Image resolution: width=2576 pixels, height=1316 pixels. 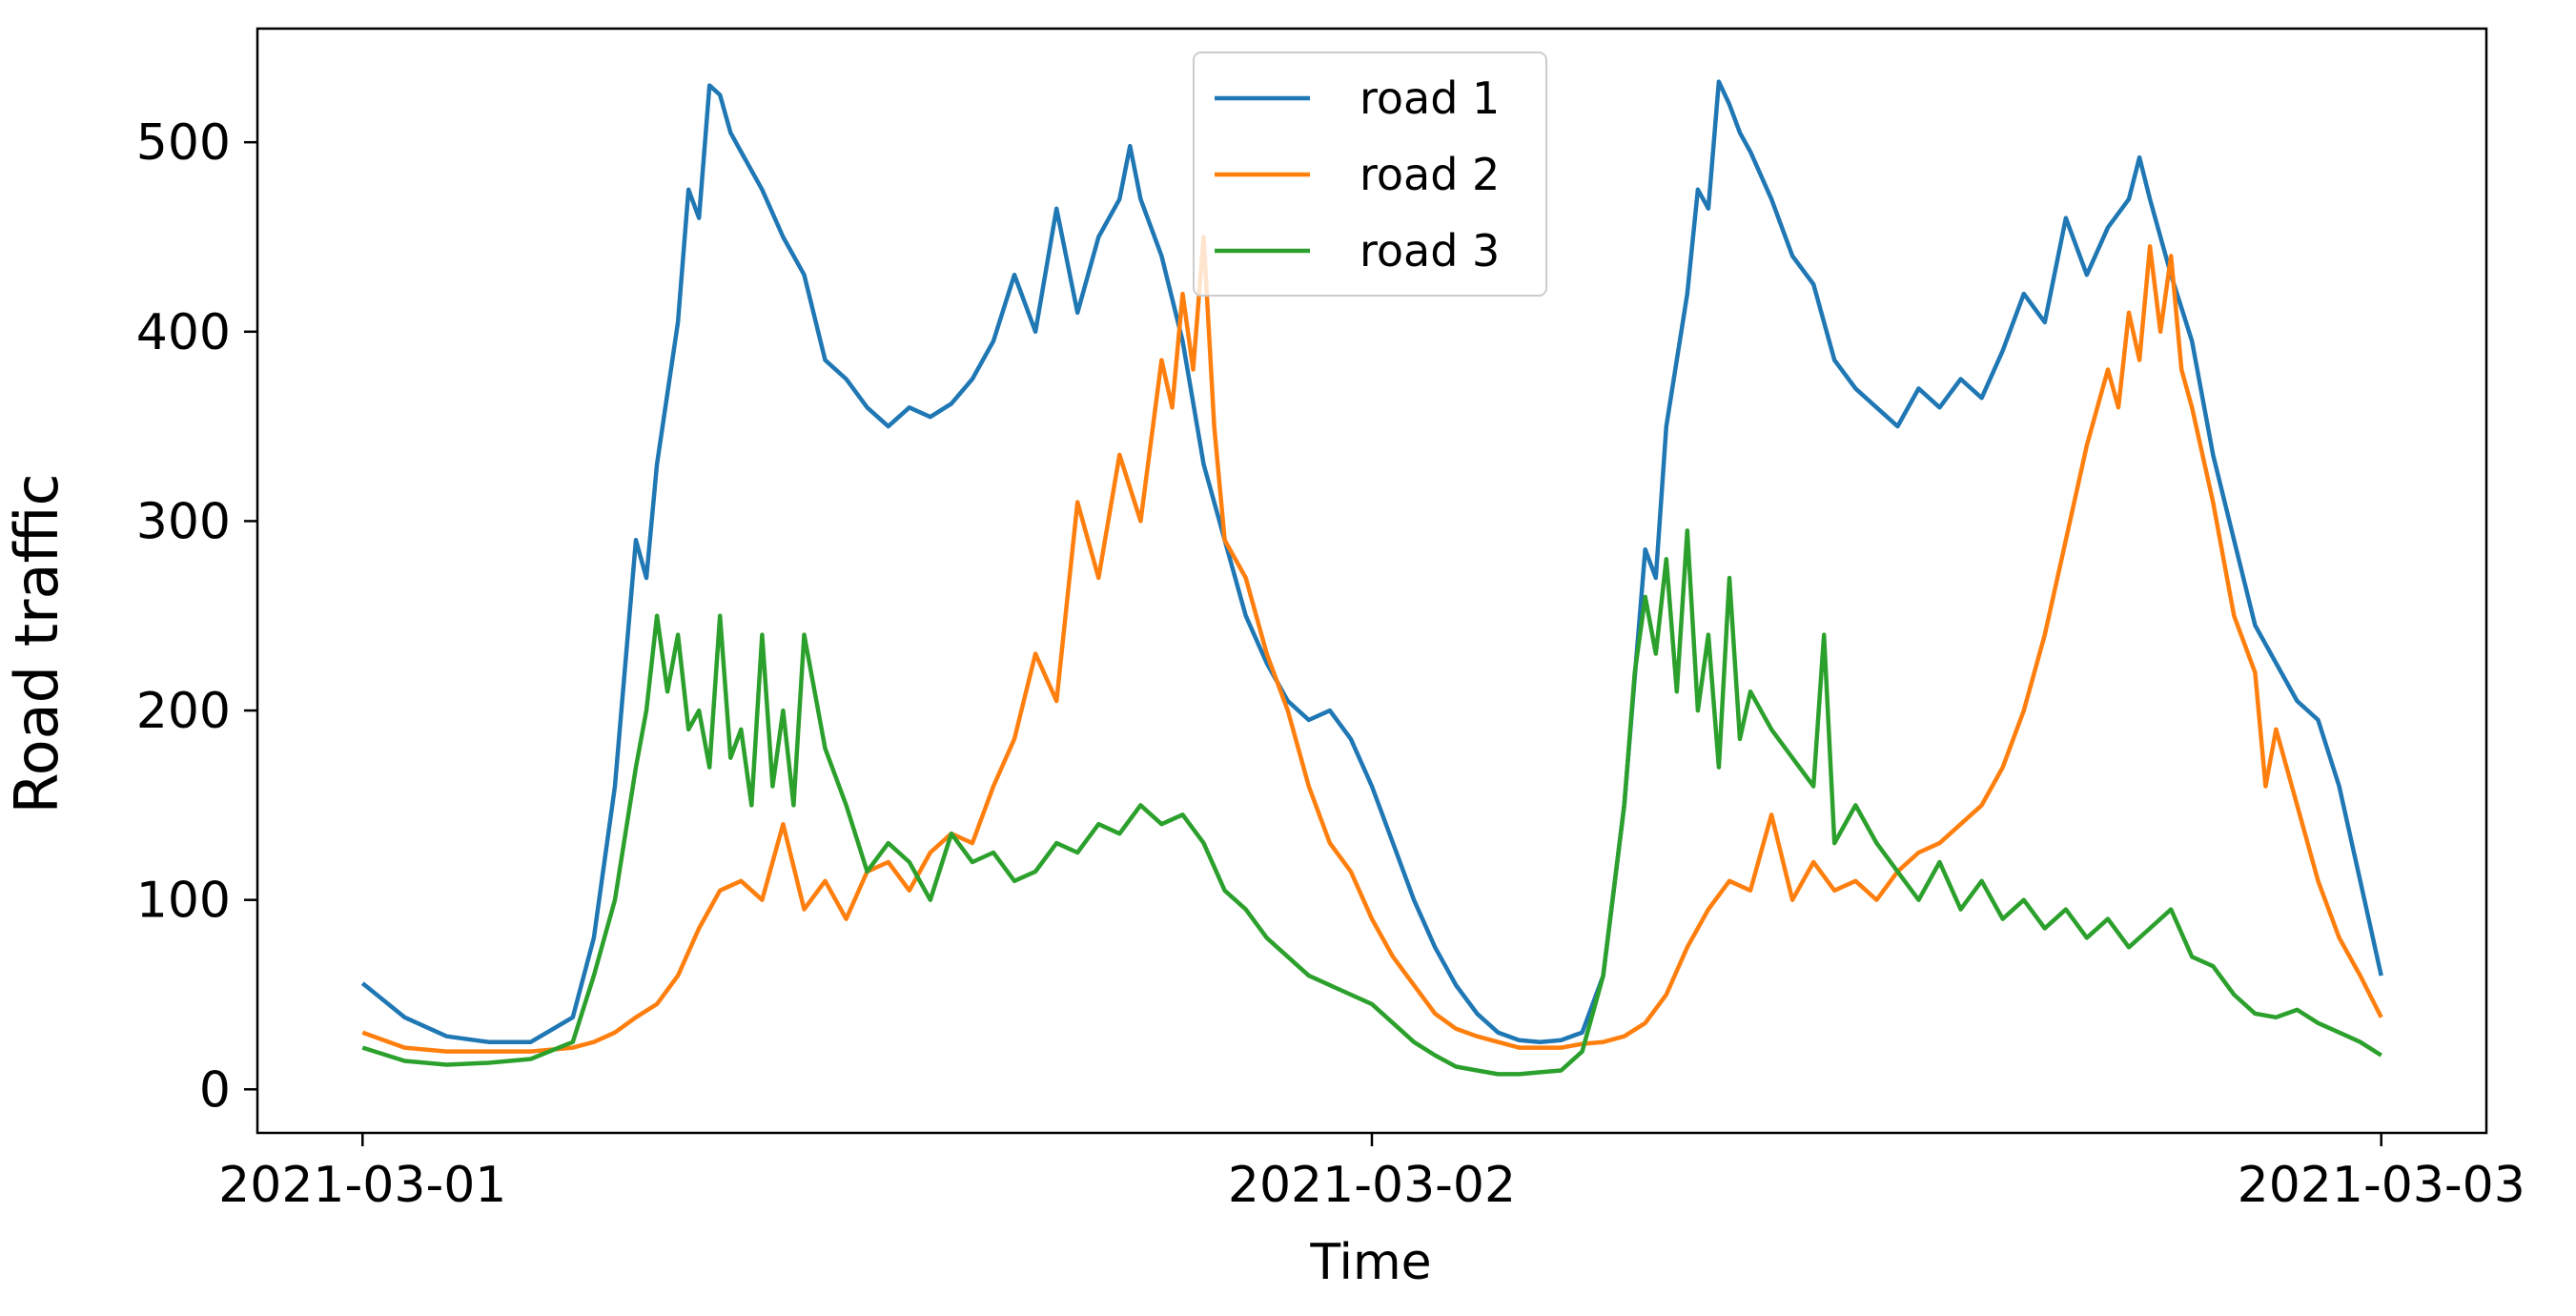 What do you see at coordinates (1430, 98) in the screenshot?
I see `legend-label: road 1` at bounding box center [1430, 98].